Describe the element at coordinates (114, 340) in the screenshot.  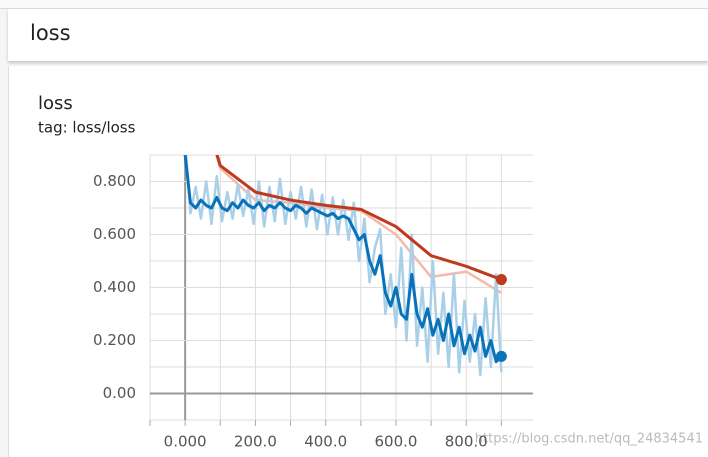
I see `y-tick-label: 0.200` at that location.